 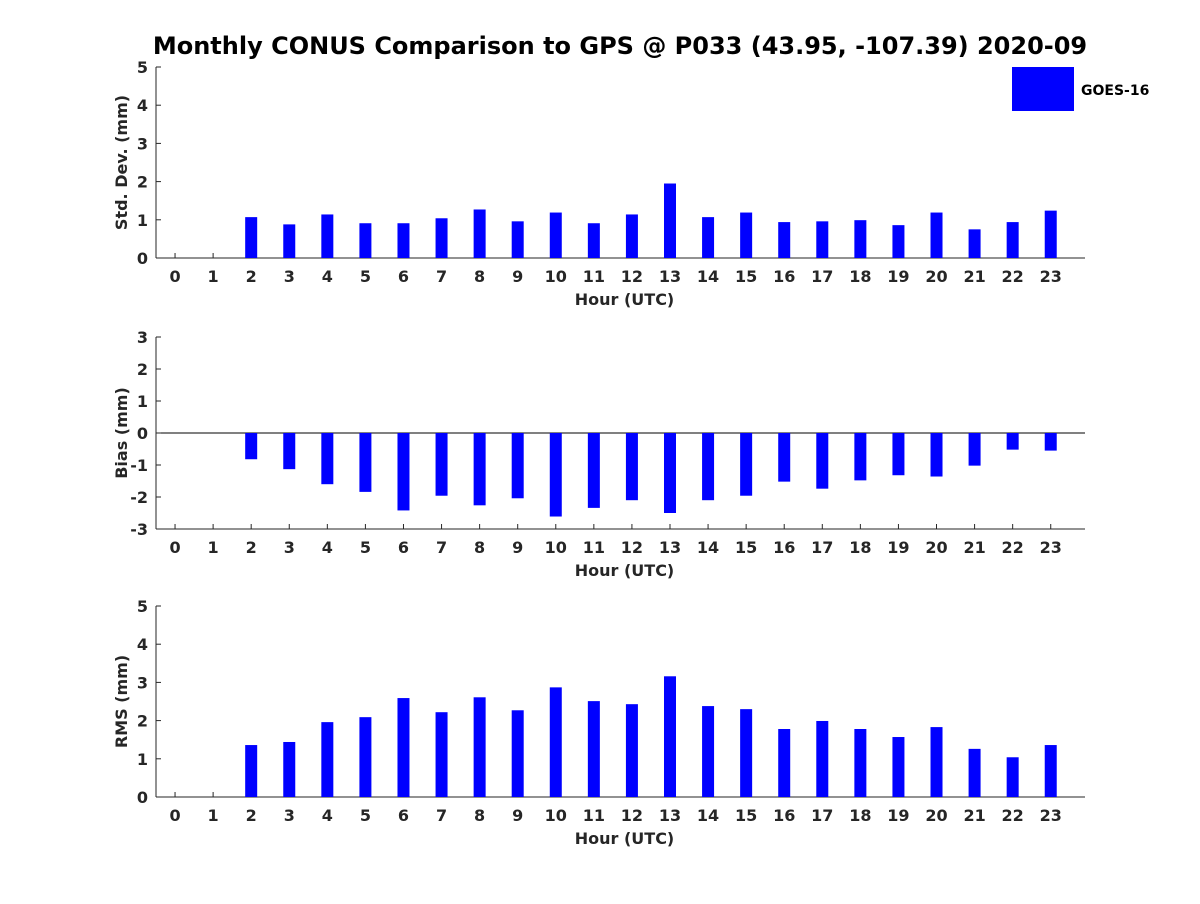 What do you see at coordinates (556, 547) in the screenshot?
I see `panel-2-xtick-label: 10` at bounding box center [556, 547].